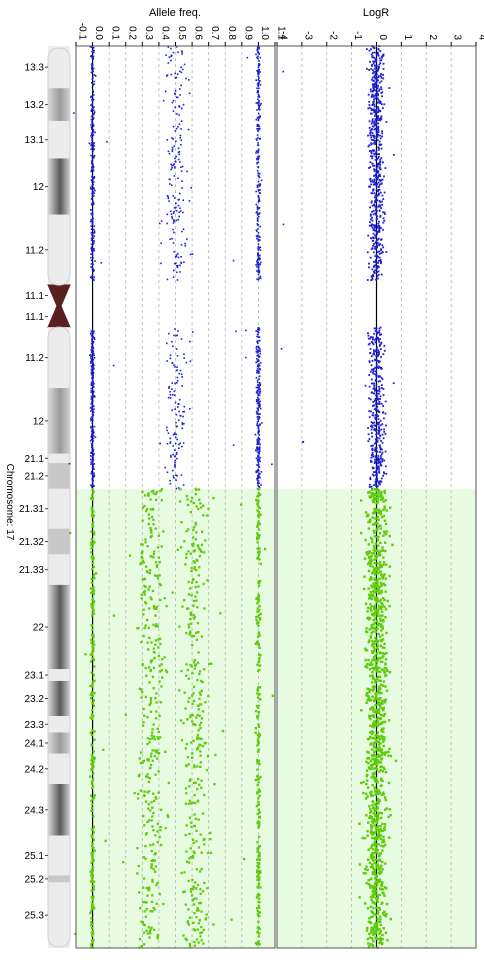 This screenshot has width=484, height=965. What do you see at coordinates (59, 637) in the screenshot?
I see `q-arm-outline` at bounding box center [59, 637].